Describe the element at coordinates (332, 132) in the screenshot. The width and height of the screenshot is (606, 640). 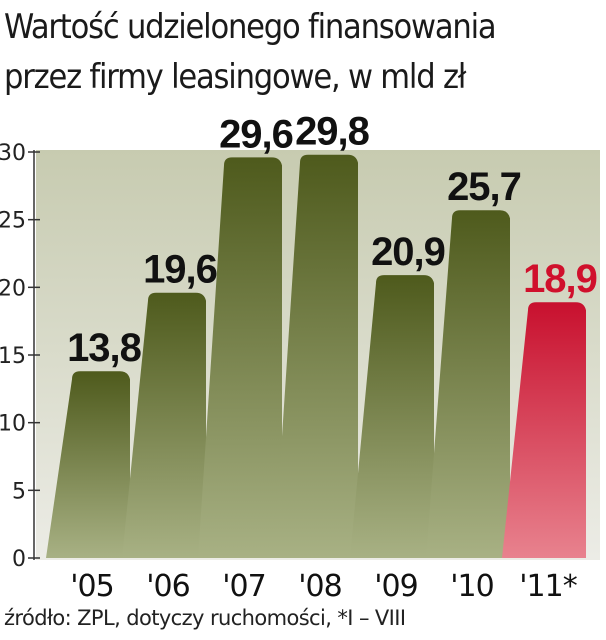
I see `value-label: 29,8` at that location.